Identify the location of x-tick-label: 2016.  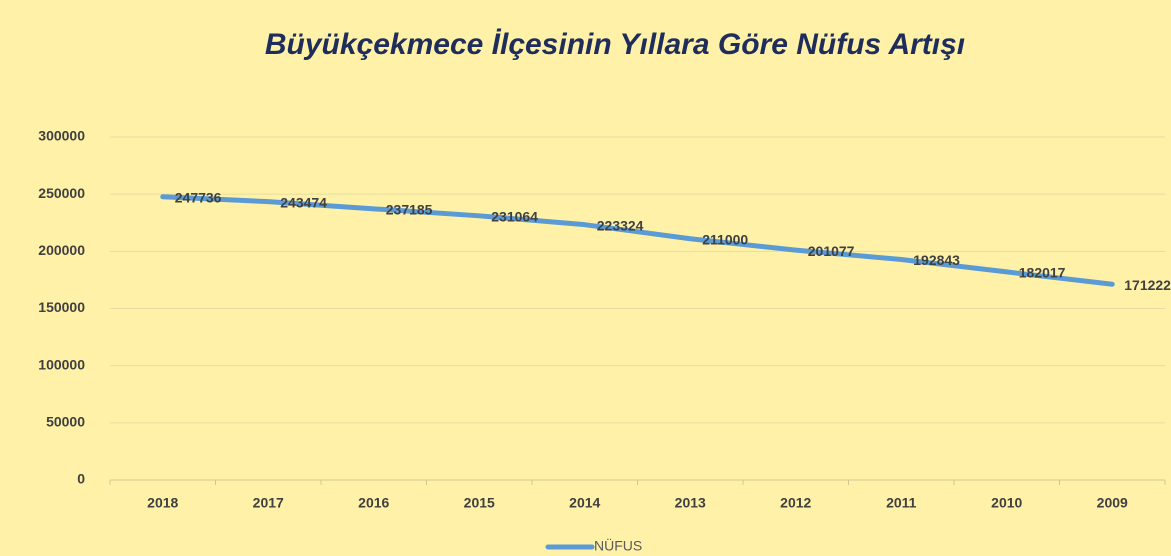
(373, 503).